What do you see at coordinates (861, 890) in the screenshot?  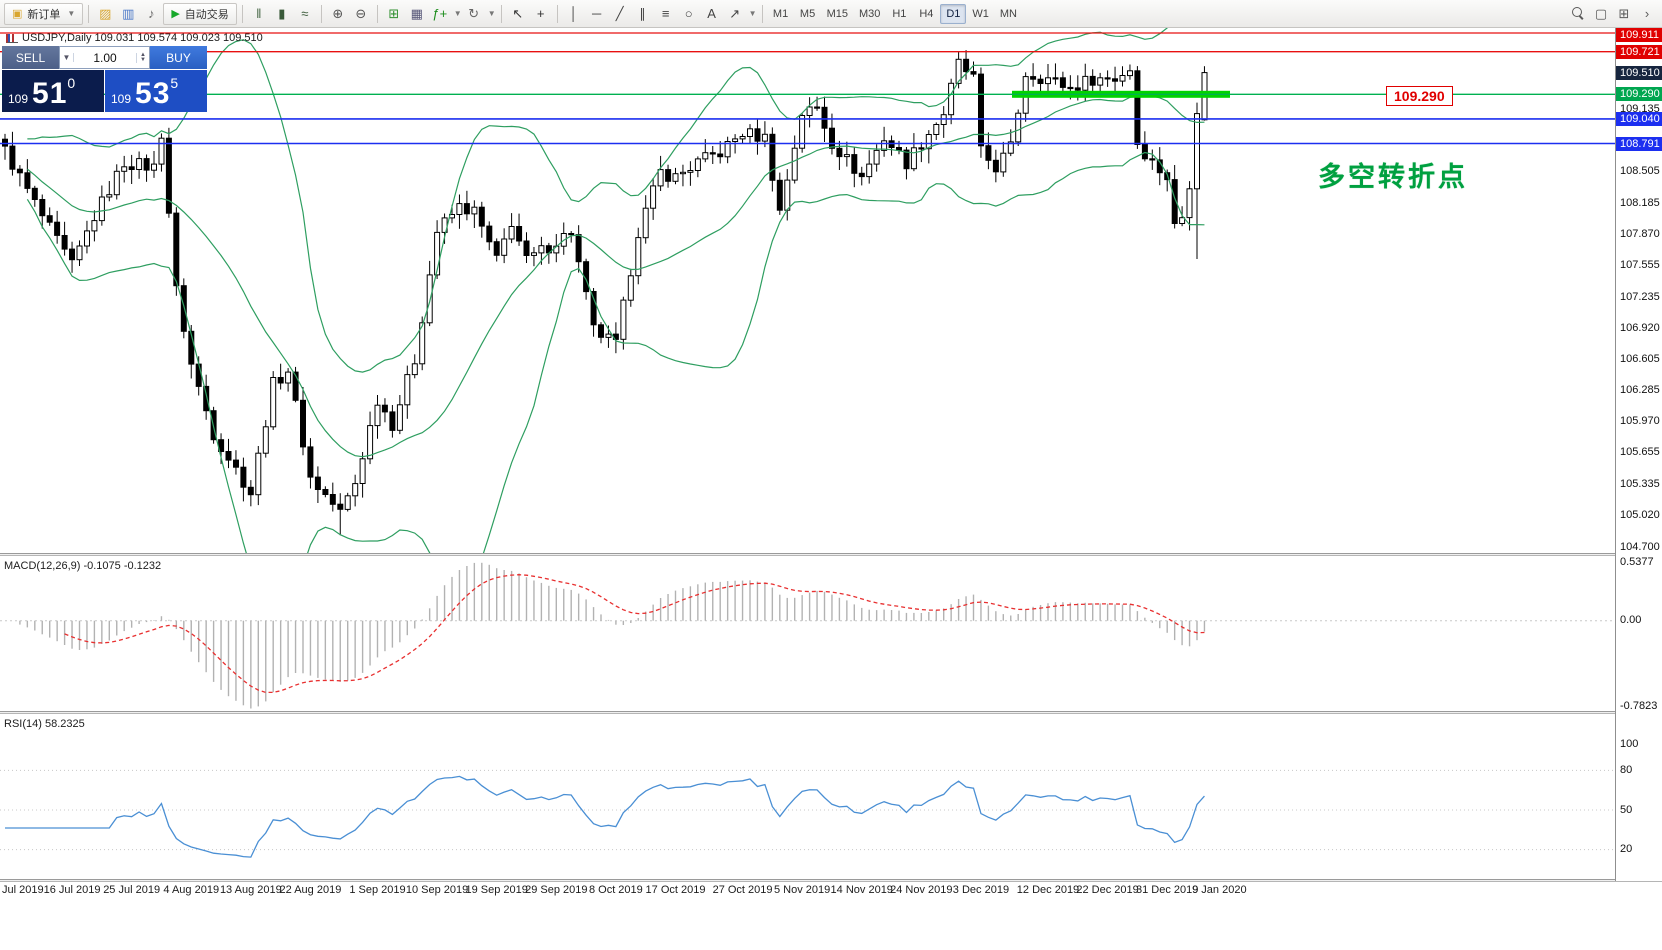 I see `date-label: 14 Nov 2019` at bounding box center [861, 890].